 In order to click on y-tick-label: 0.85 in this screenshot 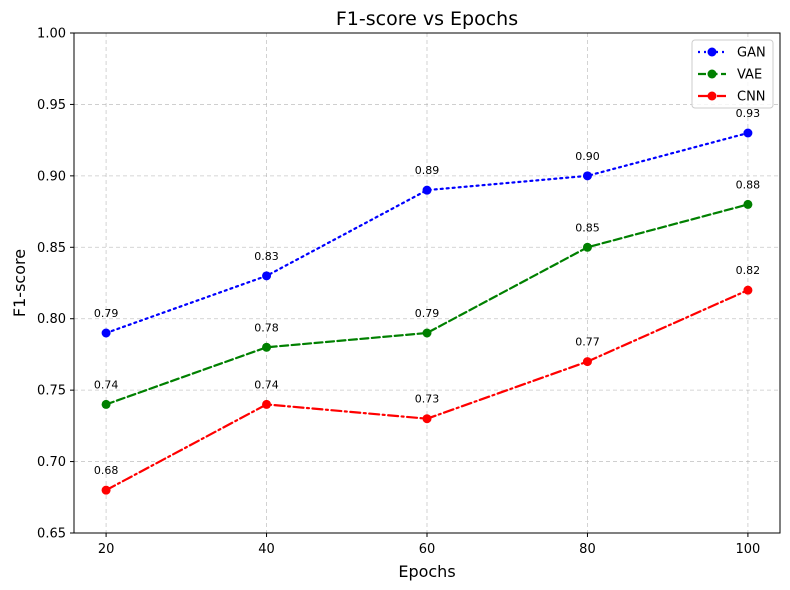, I will do `click(51, 248)`.